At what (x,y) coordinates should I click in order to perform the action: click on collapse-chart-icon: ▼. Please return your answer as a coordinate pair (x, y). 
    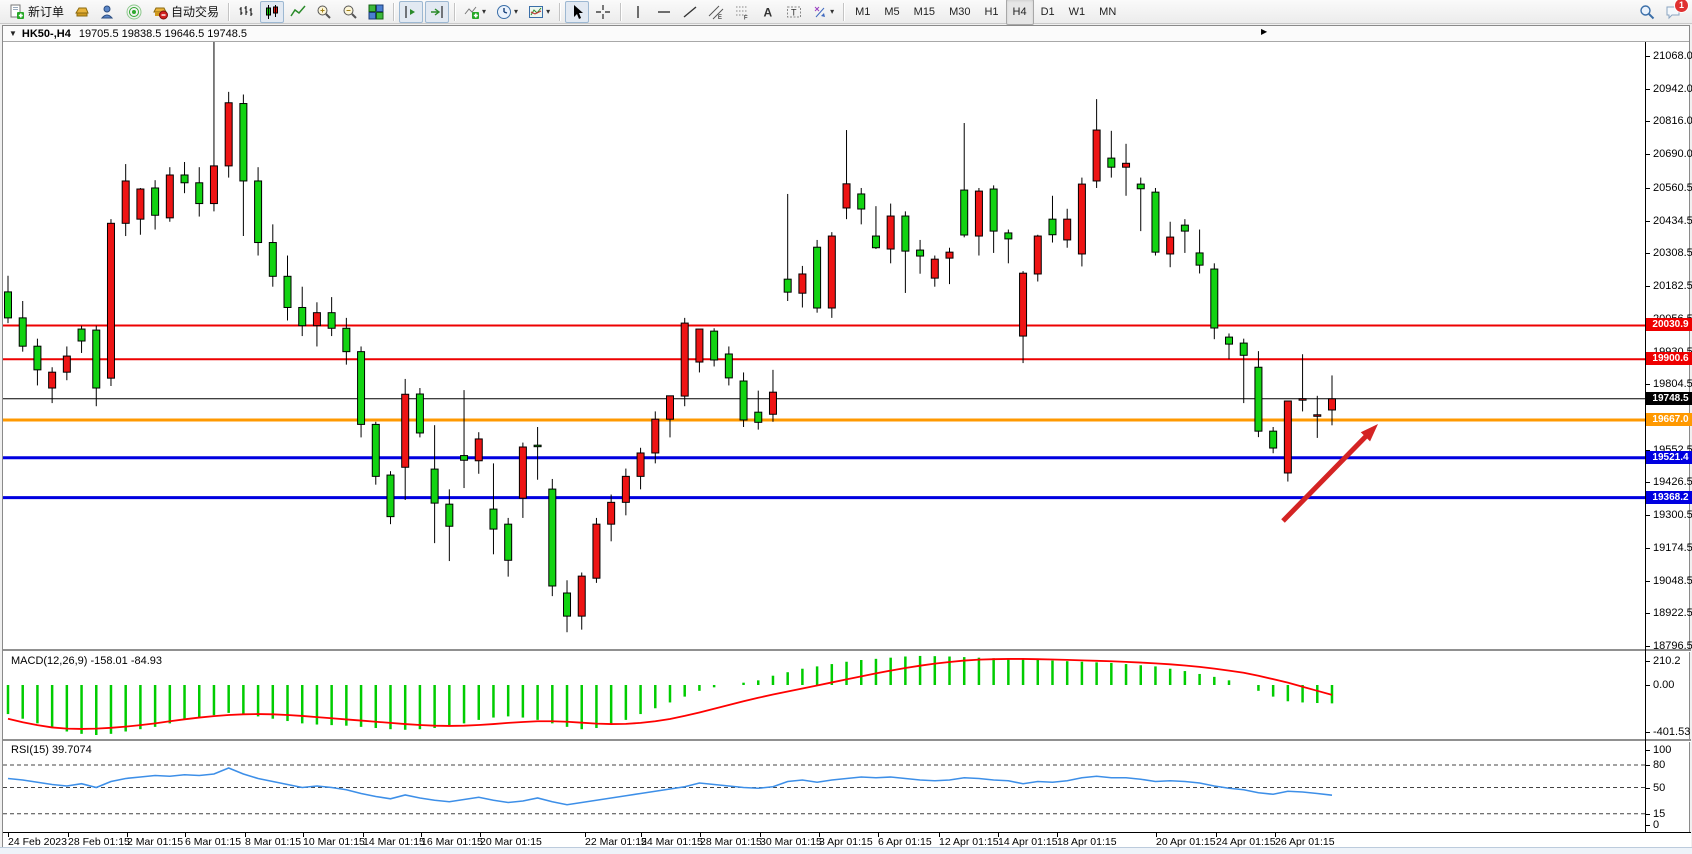
    Looking at the image, I should click on (13, 33).